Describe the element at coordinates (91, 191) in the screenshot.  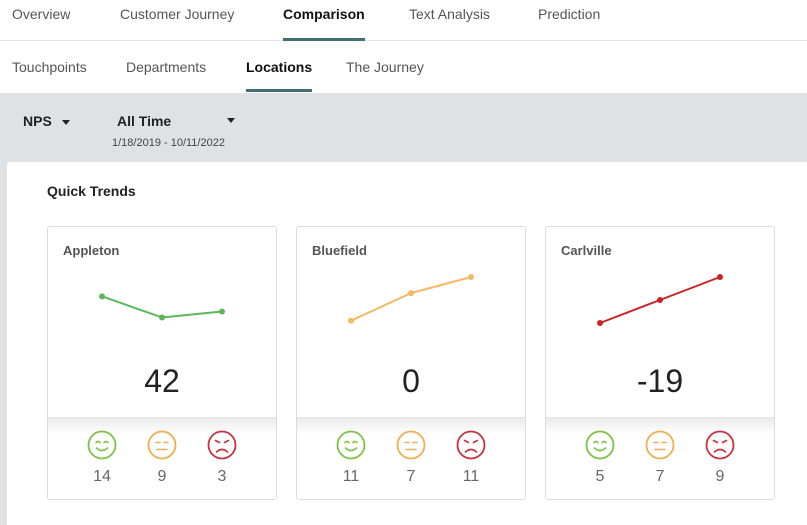
I see `panel-title: Quick Trends` at that location.